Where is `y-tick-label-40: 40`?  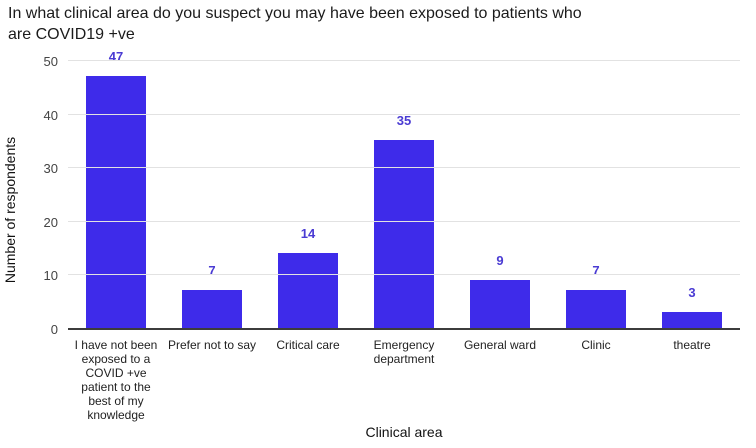
y-tick-label-40: 40 is located at coordinates (50, 115).